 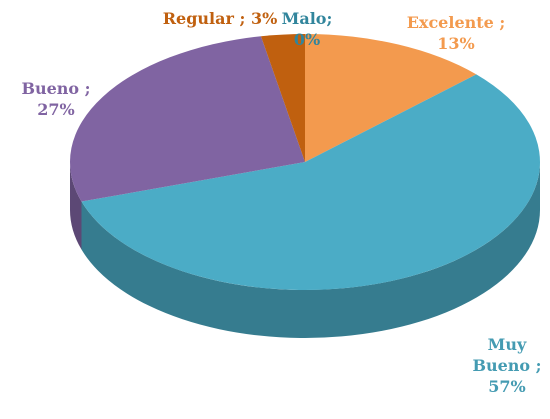 I want to click on data-label: Malo; 0%, so click(x=307, y=29).